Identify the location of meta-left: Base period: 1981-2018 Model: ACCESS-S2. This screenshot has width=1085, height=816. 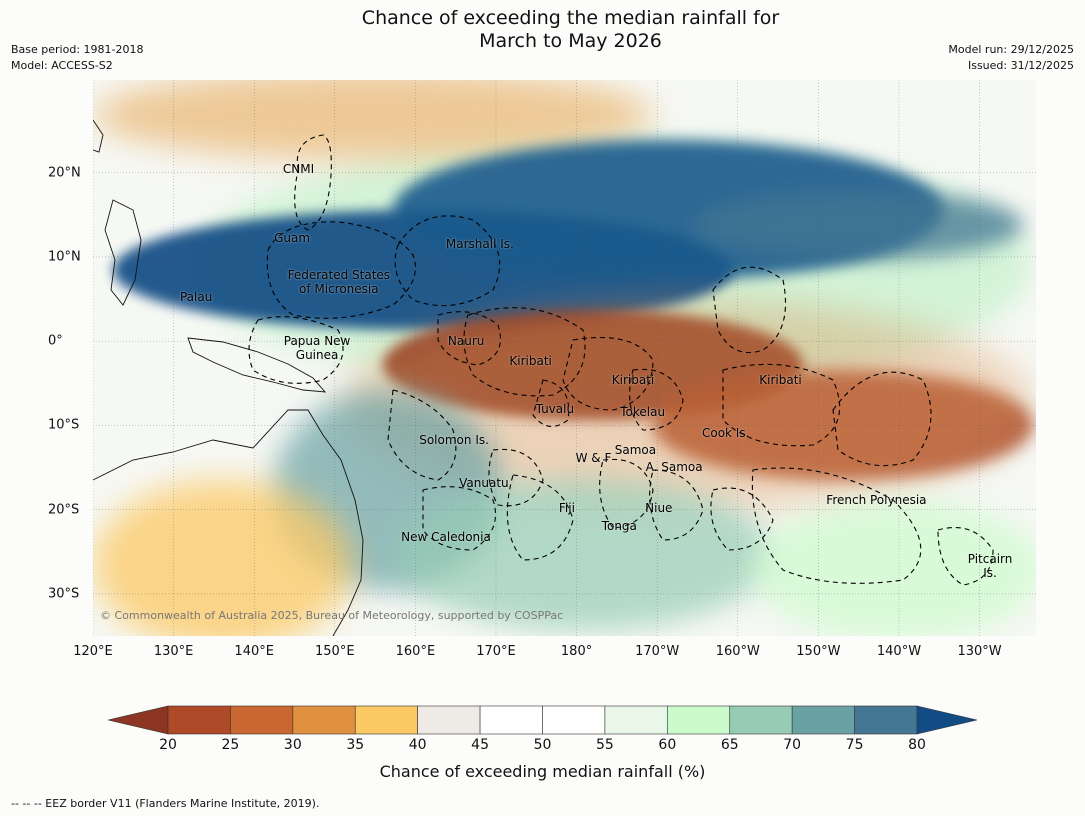
(77, 58).